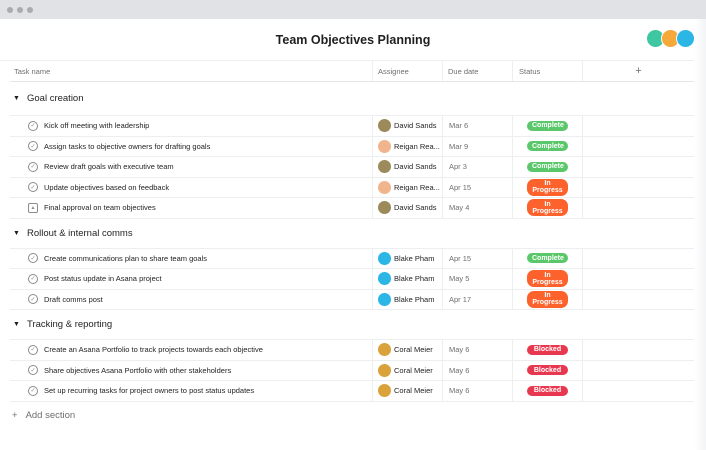 The height and width of the screenshot is (450, 706). Describe the element at coordinates (638, 71) in the screenshot. I see `add-column-button: +` at that location.